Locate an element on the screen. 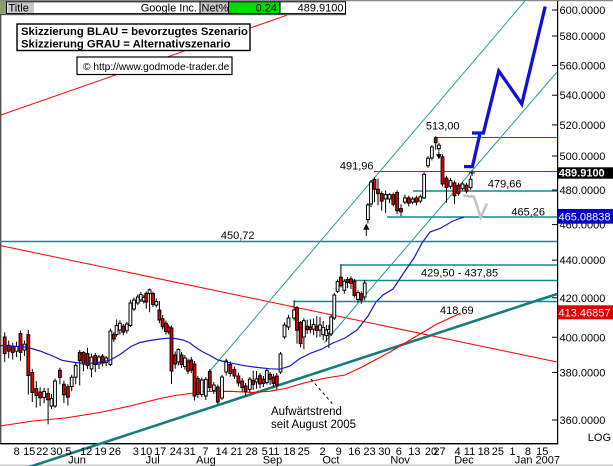  svg-text: Google Inc. is located at coordinates (169, 9).